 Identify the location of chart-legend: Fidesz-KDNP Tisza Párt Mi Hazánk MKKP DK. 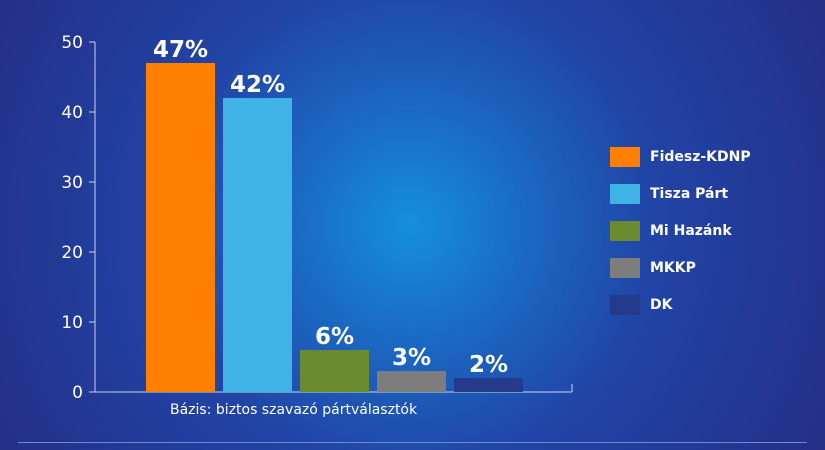
(680, 230).